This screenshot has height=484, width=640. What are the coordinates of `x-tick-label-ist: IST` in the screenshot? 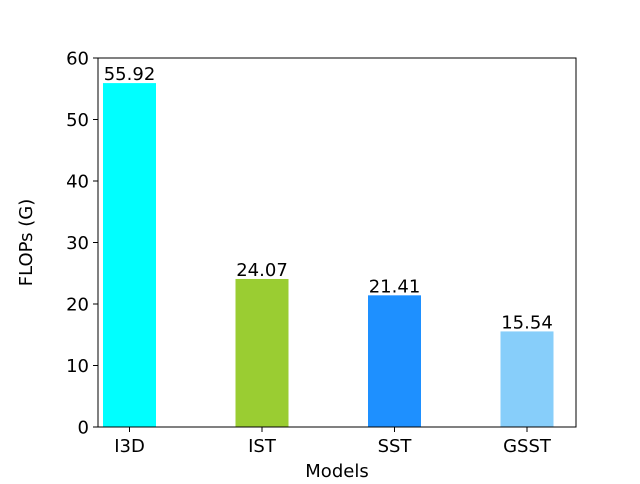 It's located at (262, 446).